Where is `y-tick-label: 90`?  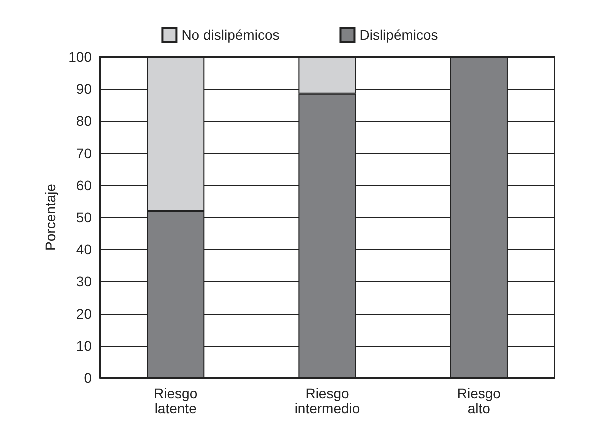
y-tick-label: 90 is located at coordinates (84, 89).